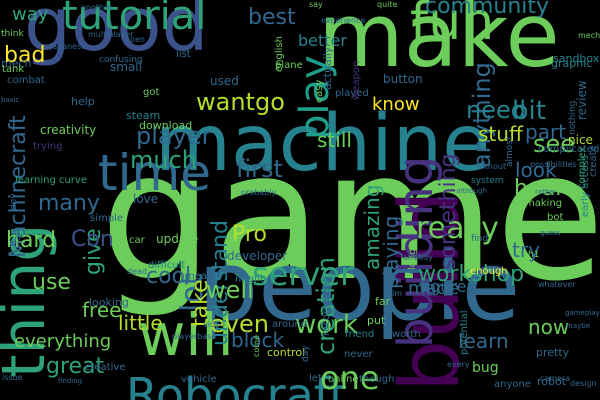 This screenshot has width=600, height=400. What do you see at coordinates (143, 115) in the screenshot?
I see `word-steam: steam` at bounding box center [143, 115].